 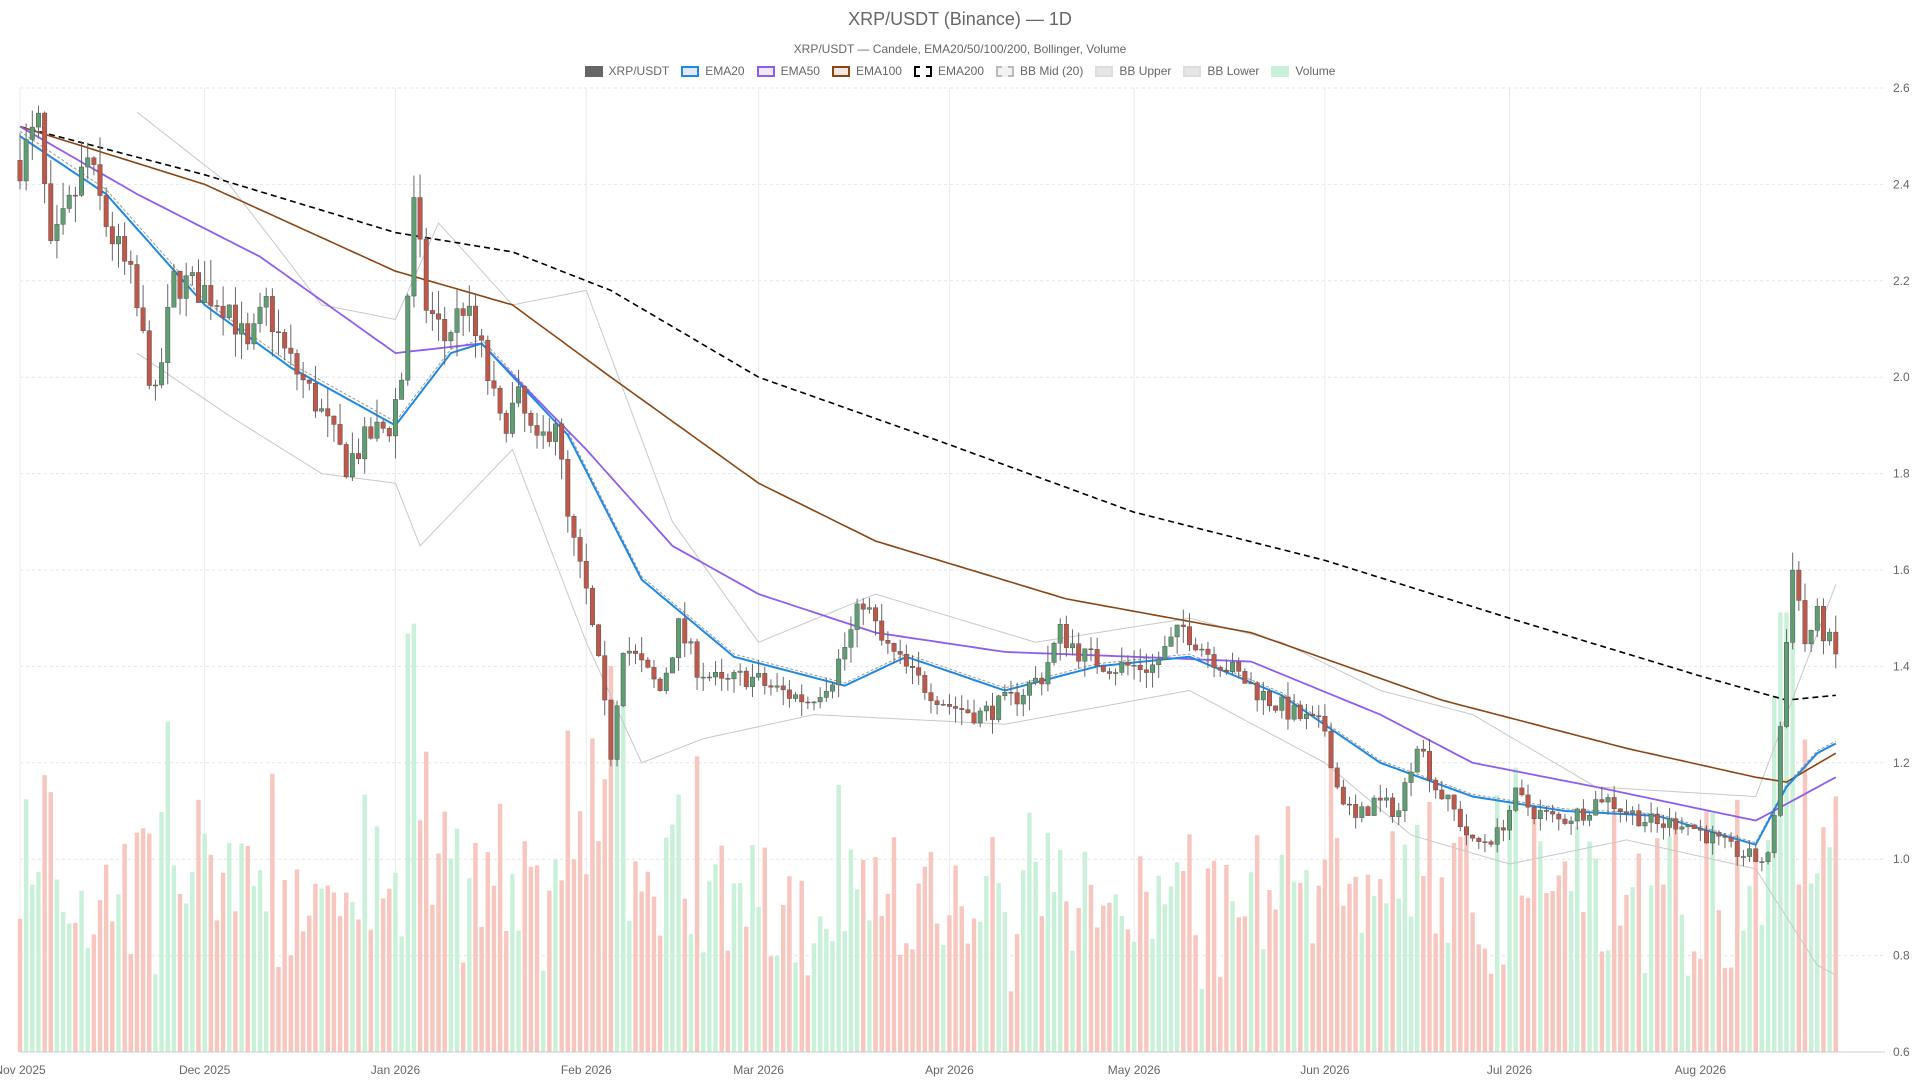 I want to click on legend-item-ema50: EMA50, so click(x=788, y=71).